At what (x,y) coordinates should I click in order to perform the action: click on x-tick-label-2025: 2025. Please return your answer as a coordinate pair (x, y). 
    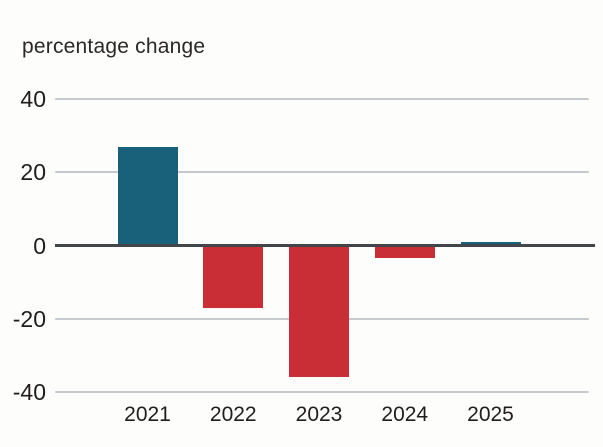
    Looking at the image, I should click on (490, 414).